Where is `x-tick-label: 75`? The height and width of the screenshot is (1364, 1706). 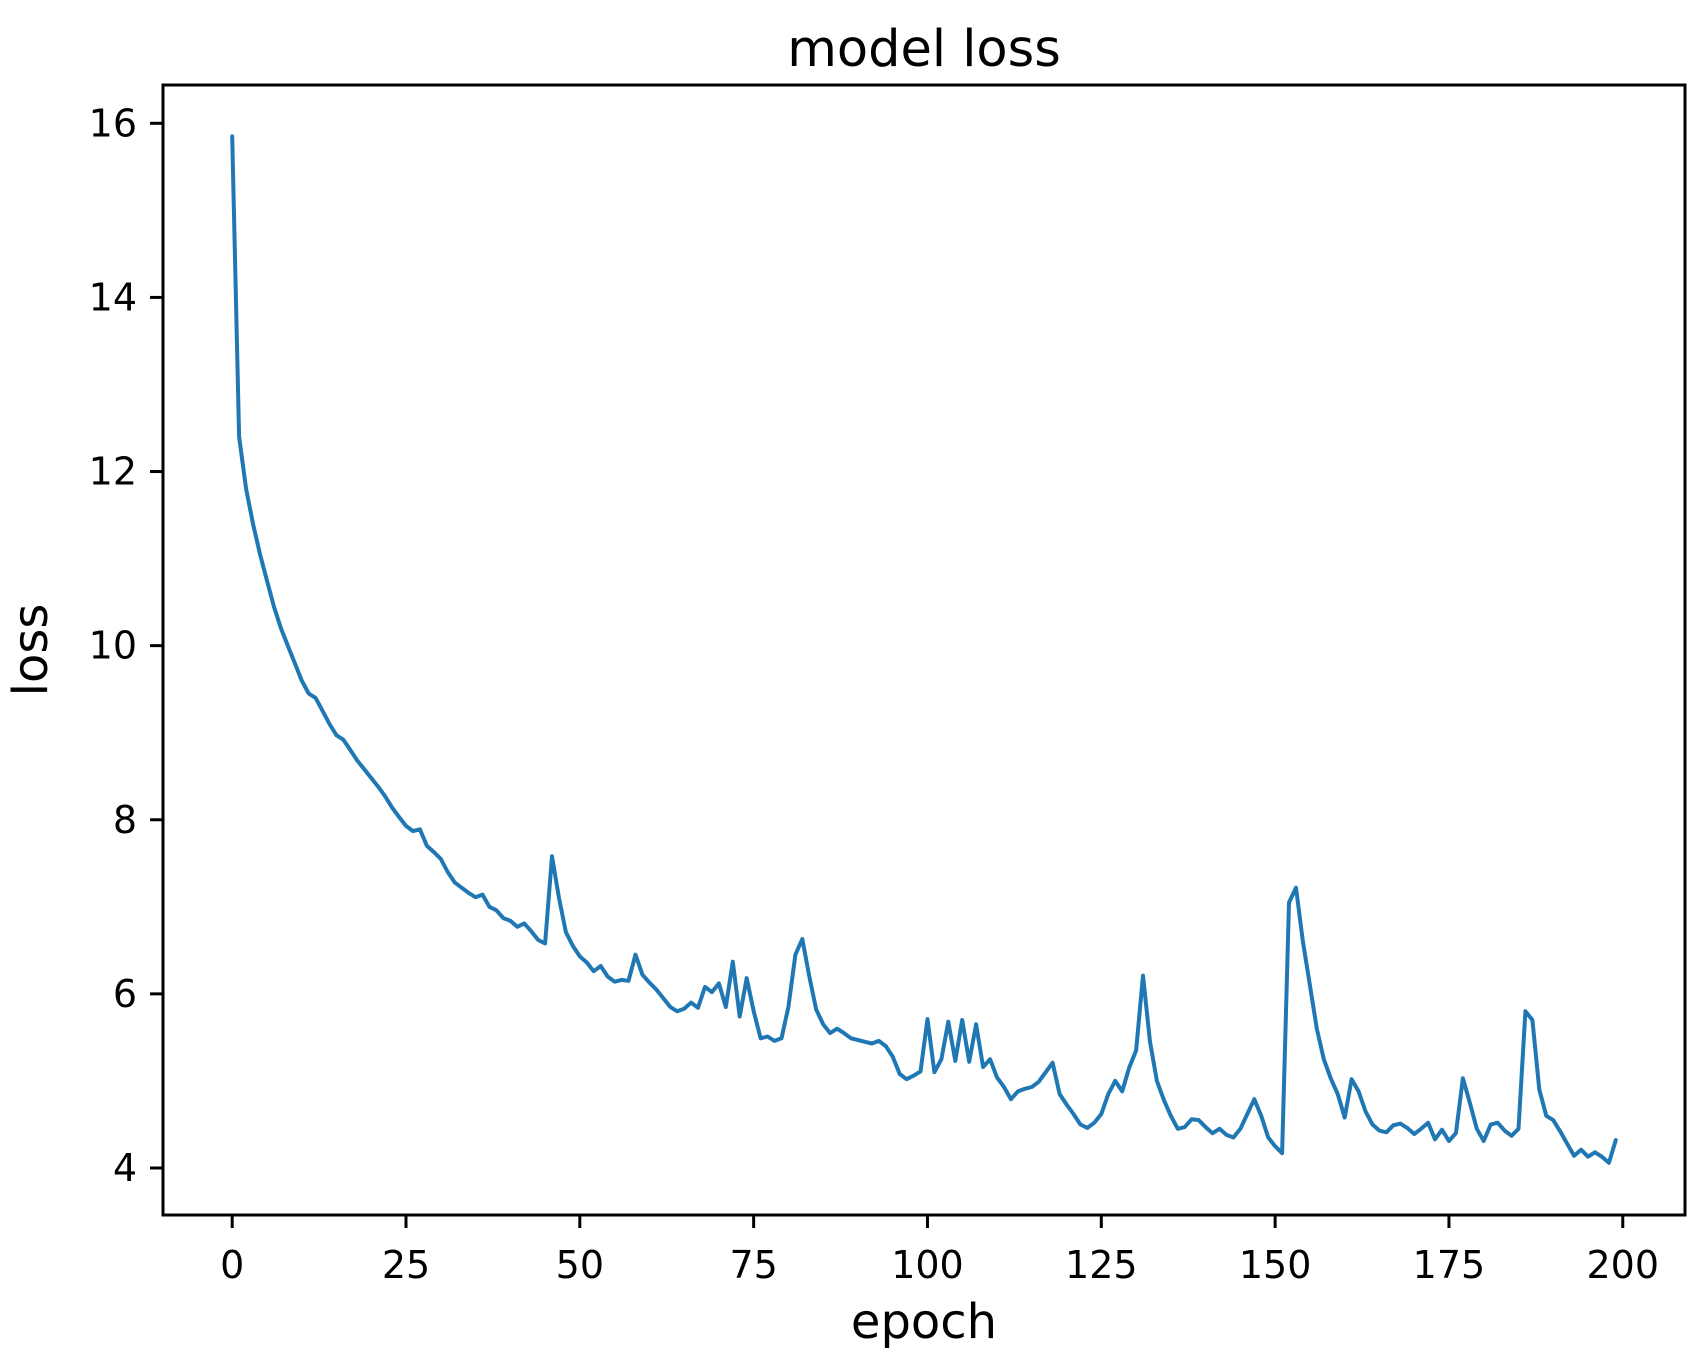 x-tick-label: 75 is located at coordinates (753, 1265).